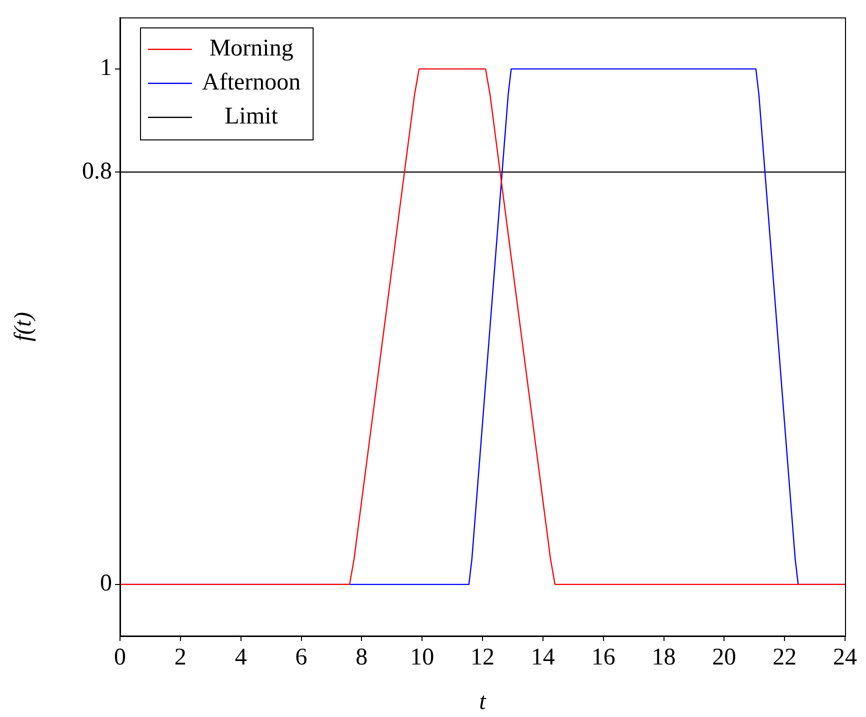 The image size is (866, 717). I want to click on legend-label: Morning, so click(251, 49).